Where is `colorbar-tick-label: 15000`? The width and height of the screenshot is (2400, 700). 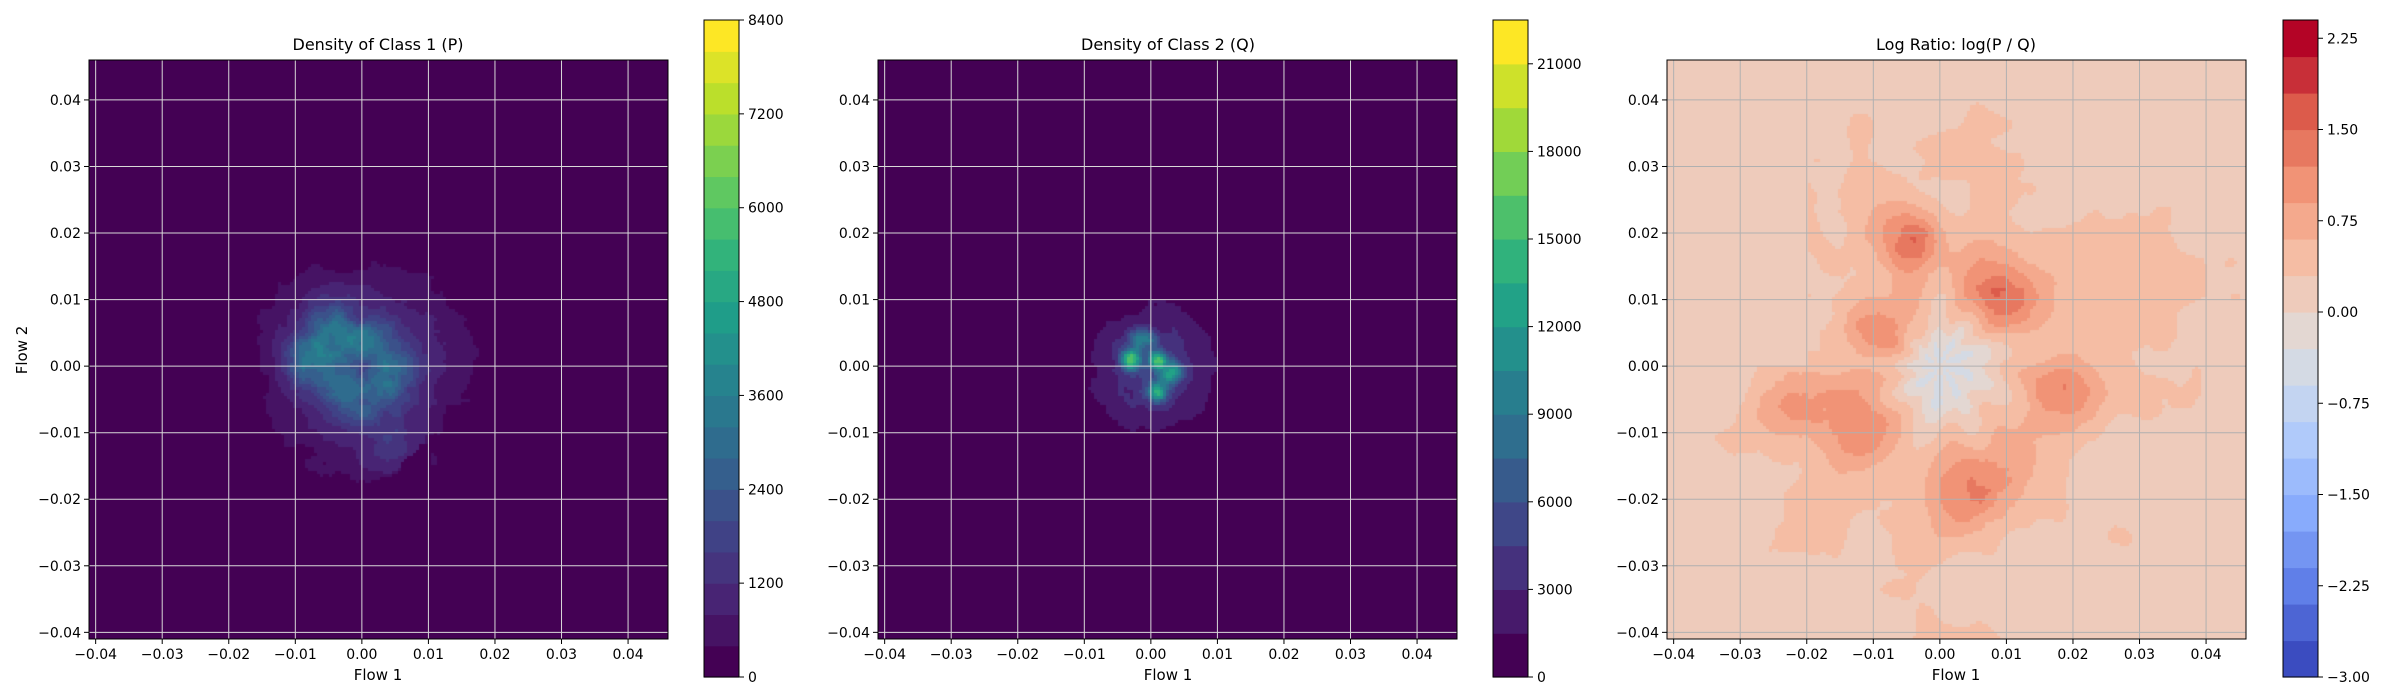 colorbar-tick-label: 15000 is located at coordinates (1559, 240).